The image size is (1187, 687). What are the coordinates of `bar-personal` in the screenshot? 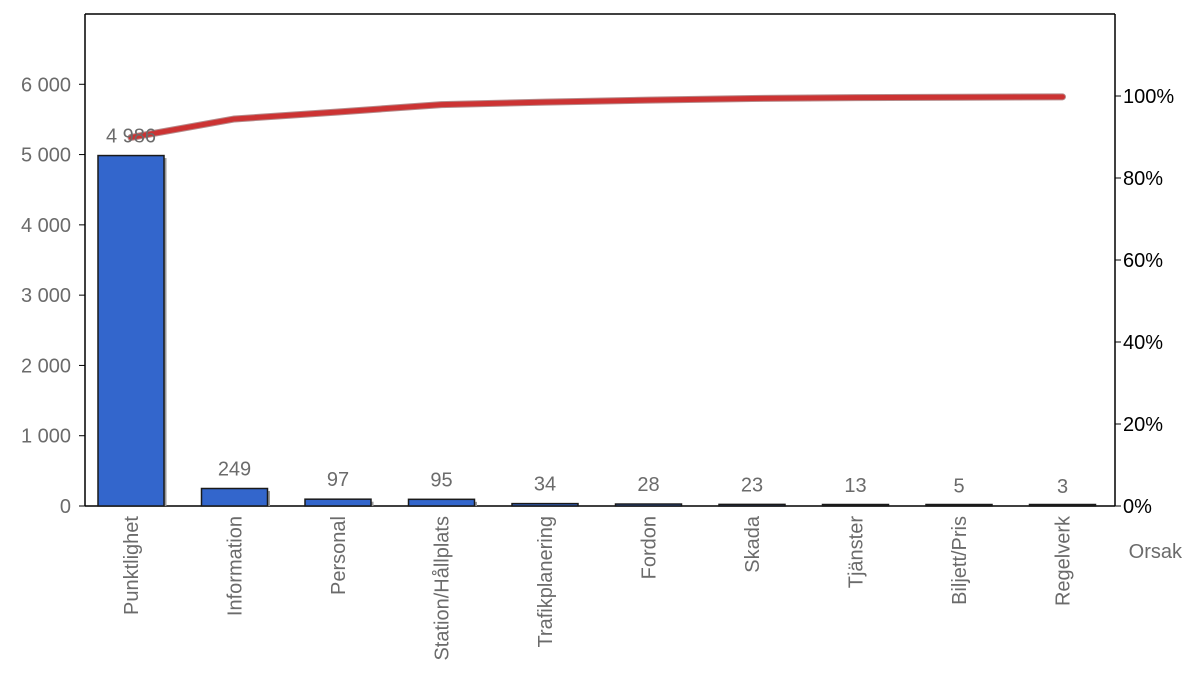 It's located at (338, 502).